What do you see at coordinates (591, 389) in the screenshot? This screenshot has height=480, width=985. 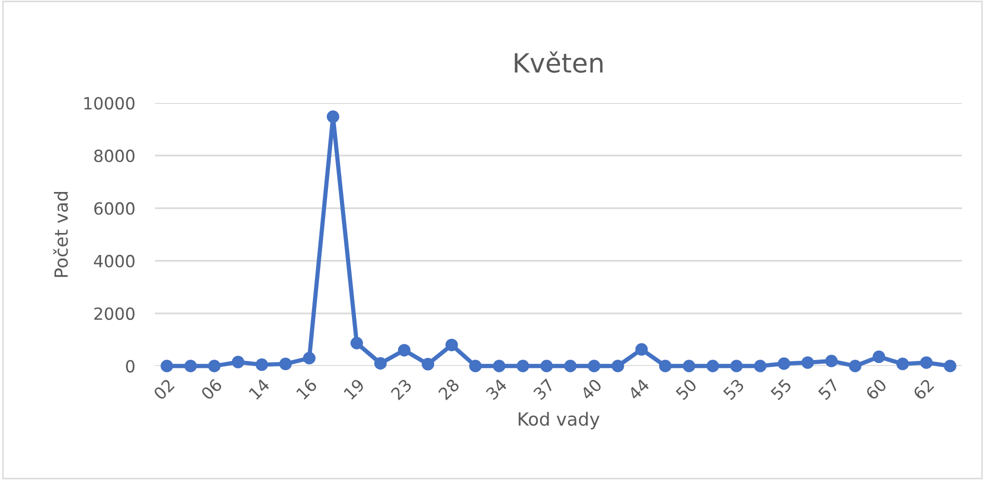 I see `x-tick-label: 40` at bounding box center [591, 389].